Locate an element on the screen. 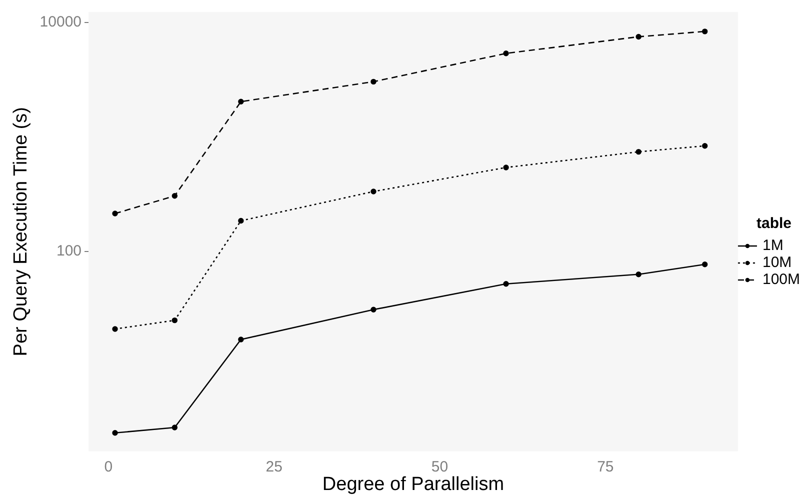 The width and height of the screenshot is (812, 498). x-tick-label: 0 is located at coordinates (108, 467).